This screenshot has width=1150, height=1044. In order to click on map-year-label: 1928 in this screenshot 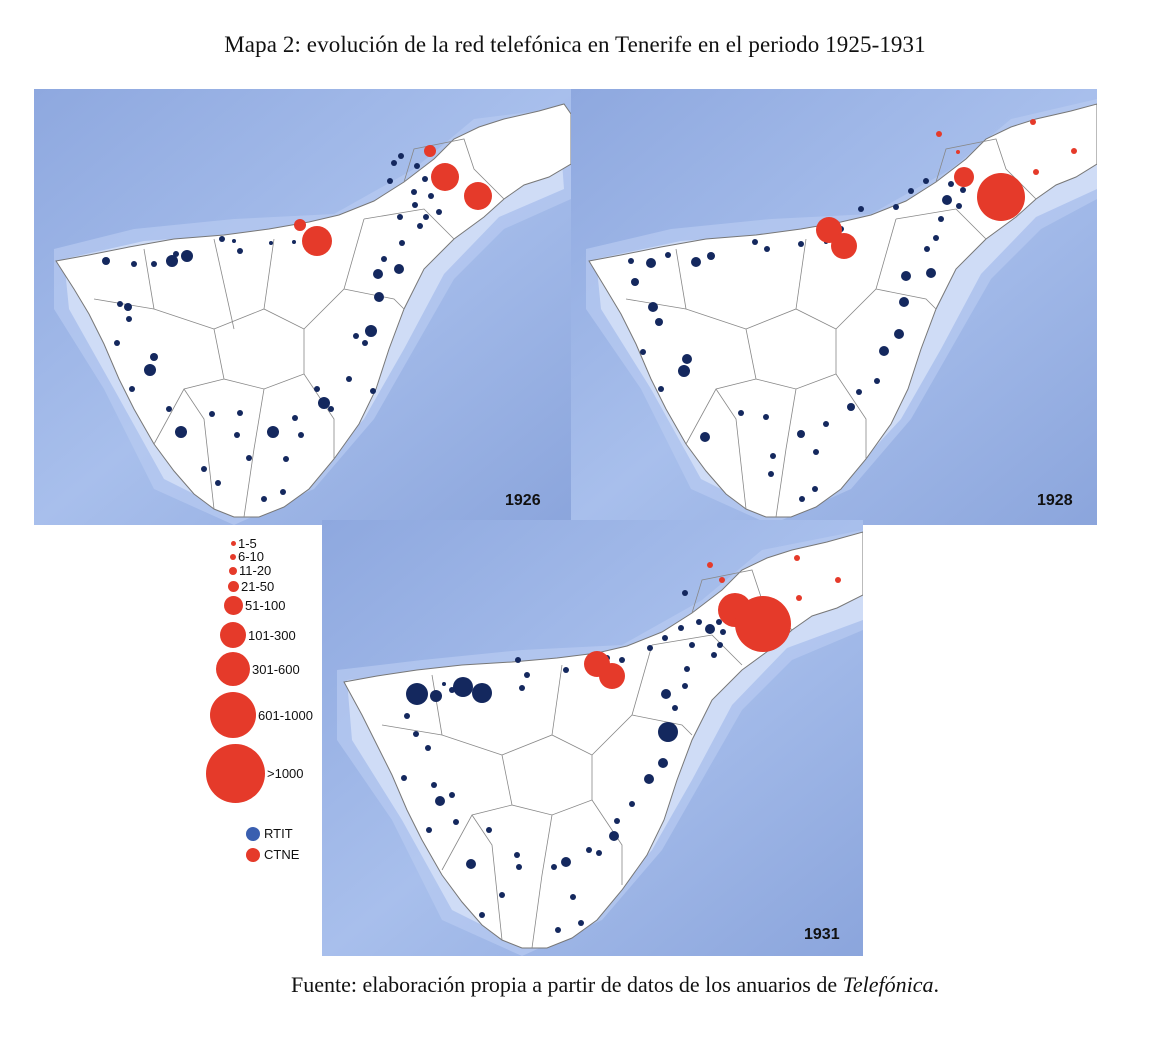, I will do `click(1055, 500)`.